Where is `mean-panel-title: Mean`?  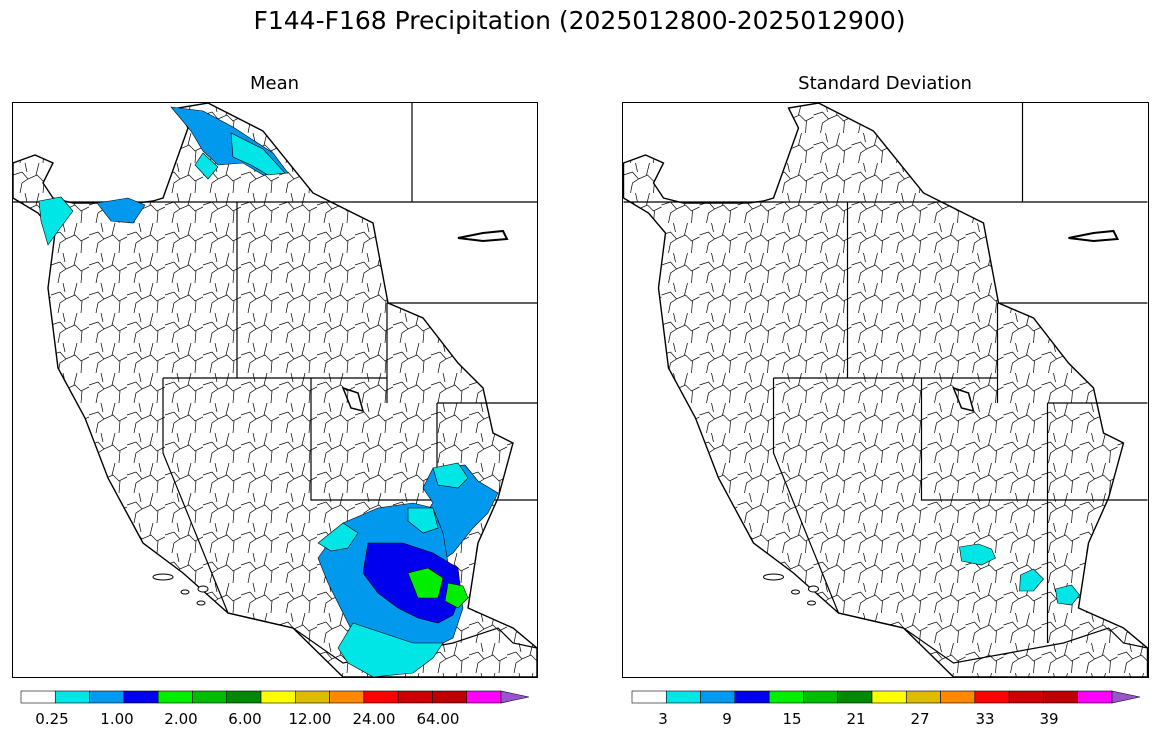
mean-panel-title: Mean is located at coordinates (274, 83).